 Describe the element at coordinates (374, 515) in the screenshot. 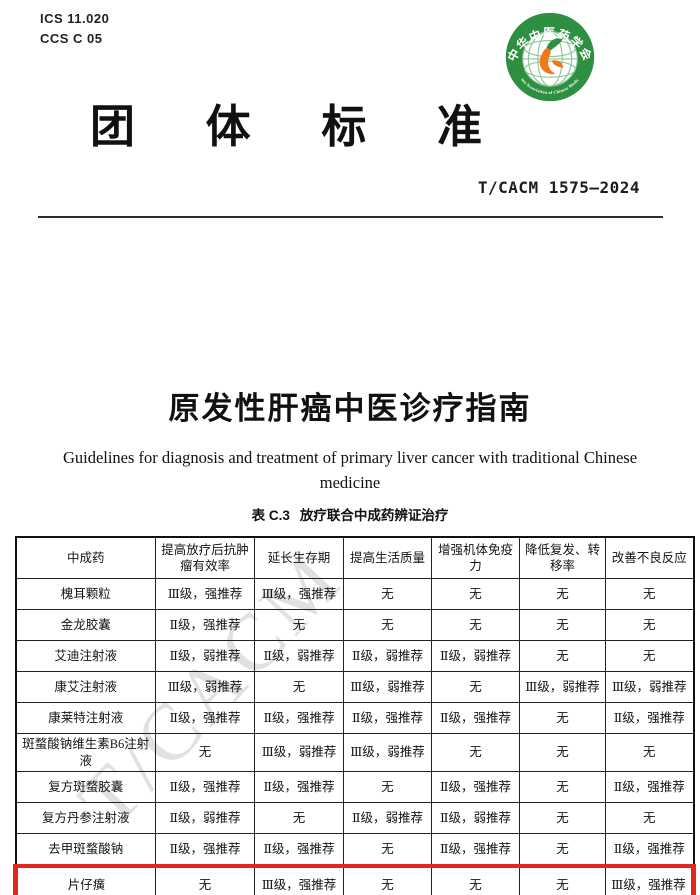

I see `table-caption-title: 放疗联合中成药辨证治疗` at that location.